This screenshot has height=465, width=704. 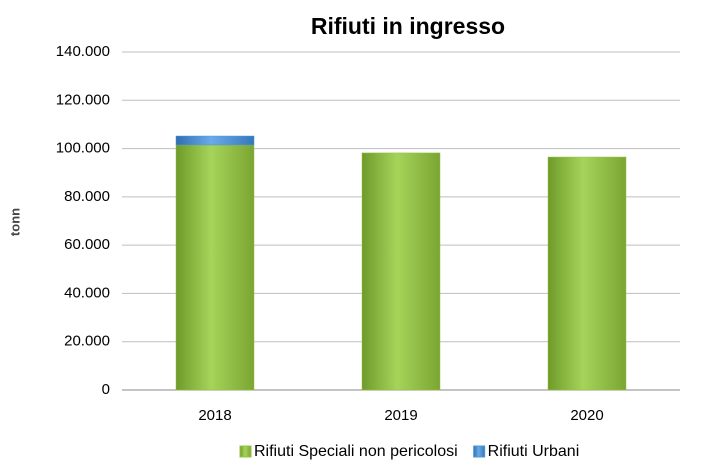 What do you see at coordinates (214, 415) in the screenshot?
I see `x-tick-label: 2018` at bounding box center [214, 415].